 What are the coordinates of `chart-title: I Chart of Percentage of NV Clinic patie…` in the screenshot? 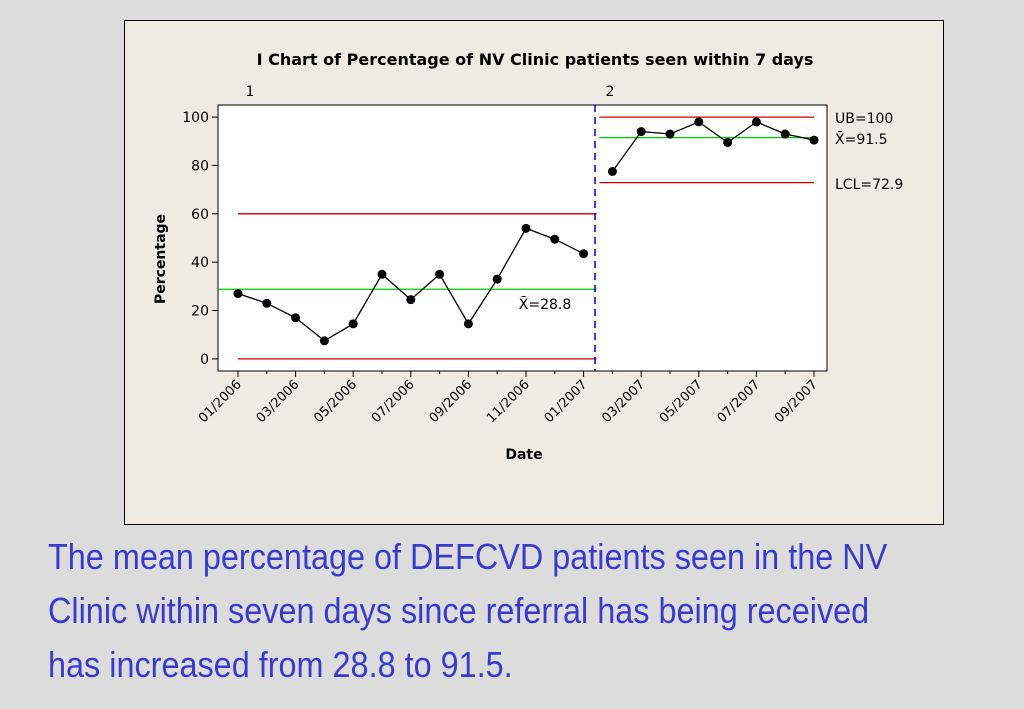 It's located at (535, 59).